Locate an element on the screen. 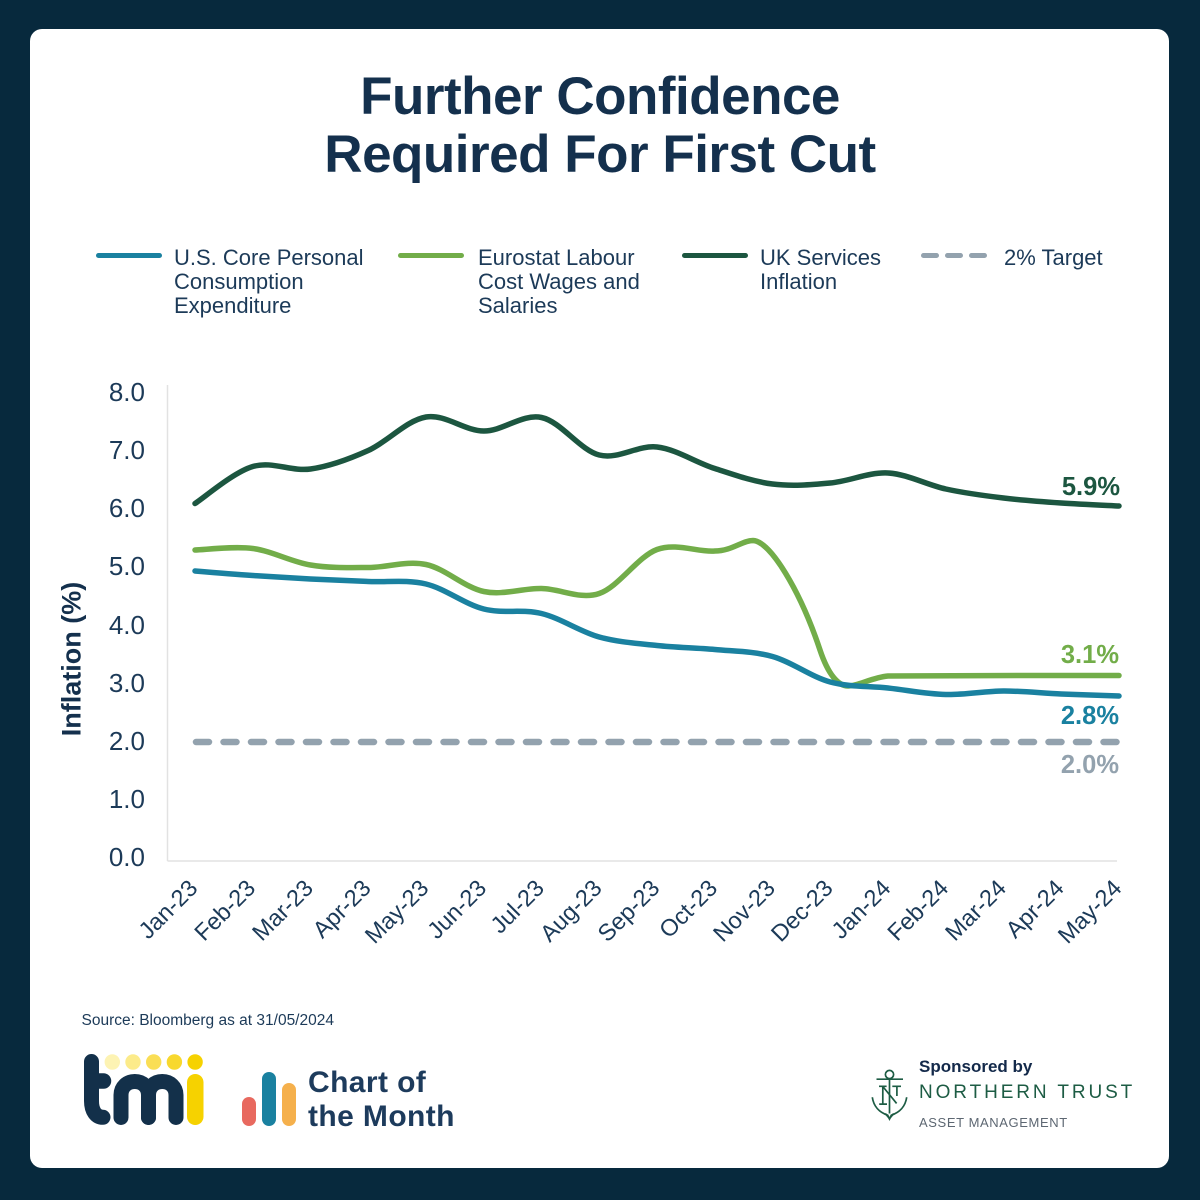 The height and width of the screenshot is (1200, 1200). svg-text: 2.0 is located at coordinates (127, 741).